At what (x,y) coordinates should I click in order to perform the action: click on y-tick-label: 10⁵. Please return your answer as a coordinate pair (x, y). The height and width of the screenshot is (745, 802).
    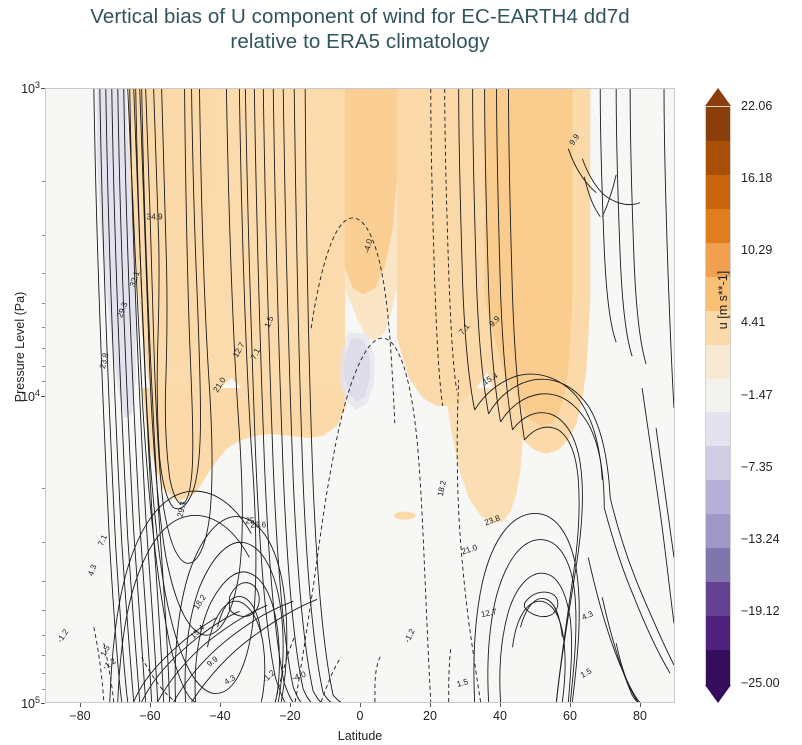
    Looking at the image, I should click on (30, 703).